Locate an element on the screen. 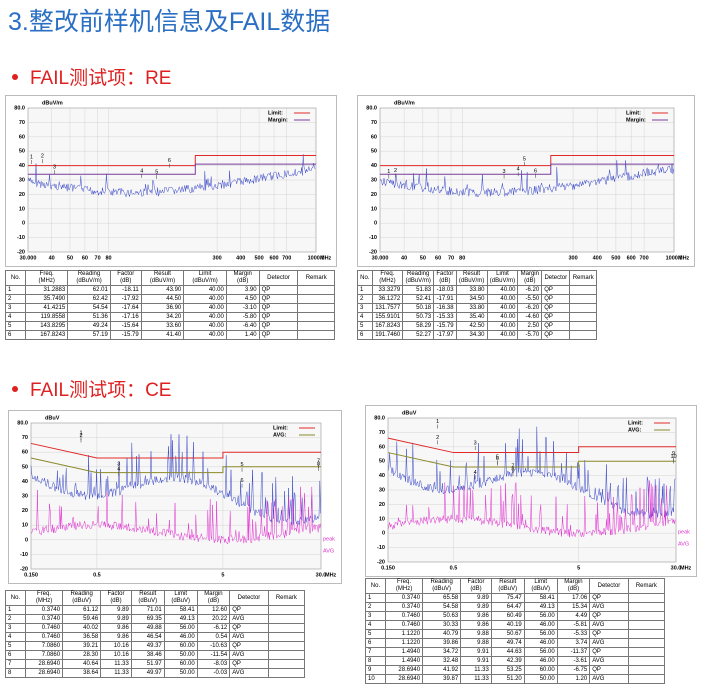 This screenshot has width=704, height=695. cell: -15.64 is located at coordinates (125, 326).